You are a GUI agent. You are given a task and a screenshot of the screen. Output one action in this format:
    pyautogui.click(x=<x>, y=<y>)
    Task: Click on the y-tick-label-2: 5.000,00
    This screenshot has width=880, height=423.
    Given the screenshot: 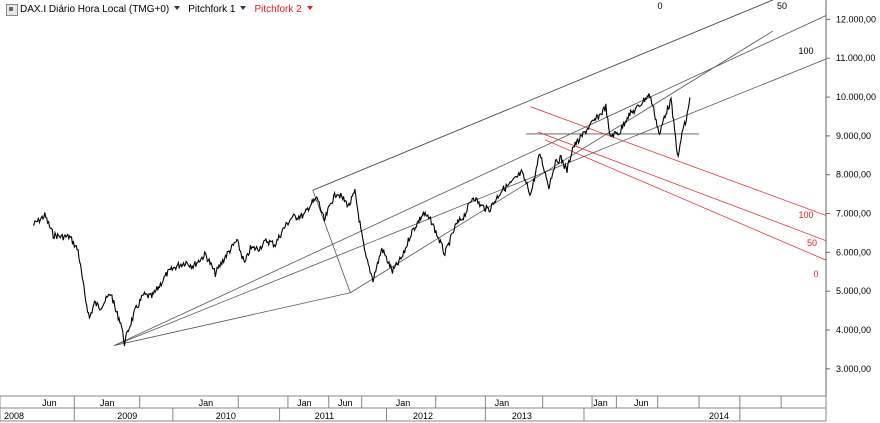 What is the action you would take?
    pyautogui.click(x=853, y=291)
    